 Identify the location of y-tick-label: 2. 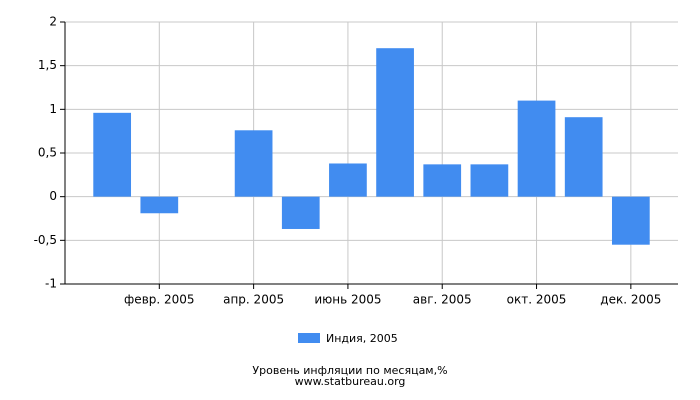
(53, 22).